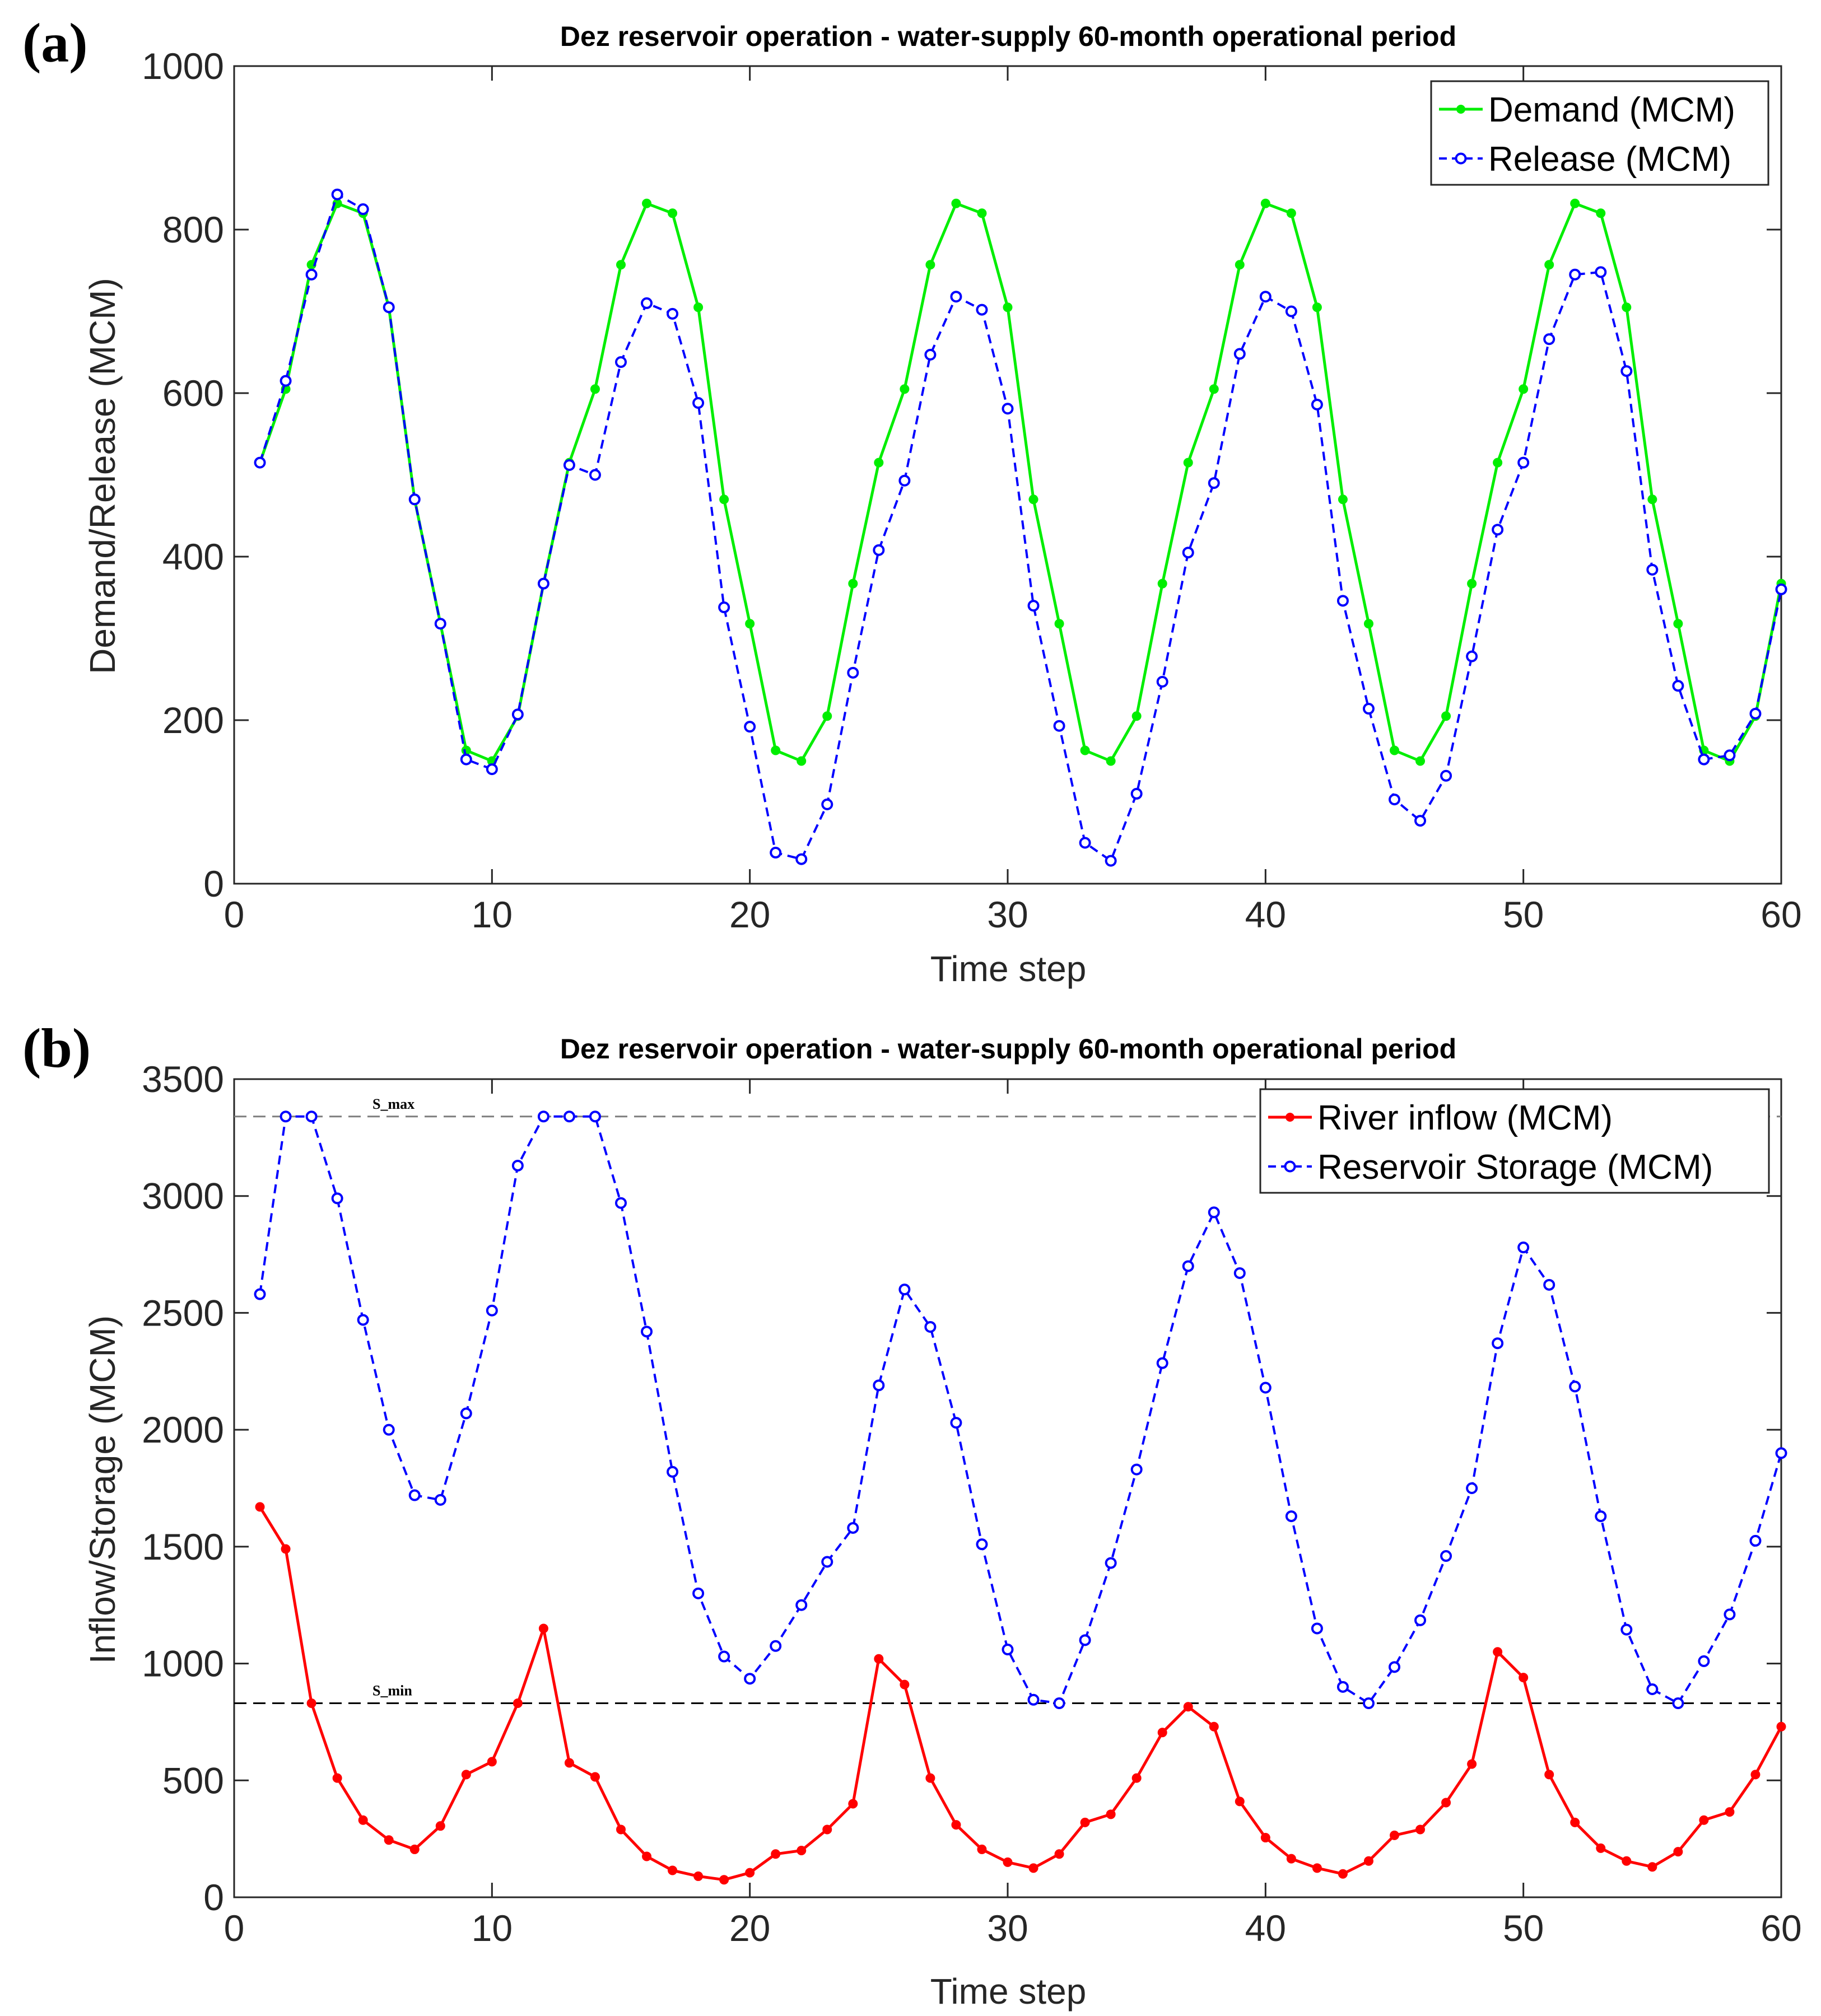 The height and width of the screenshot is (2016, 1821). I want to click on x-tick-label: 40, so click(1266, 915).